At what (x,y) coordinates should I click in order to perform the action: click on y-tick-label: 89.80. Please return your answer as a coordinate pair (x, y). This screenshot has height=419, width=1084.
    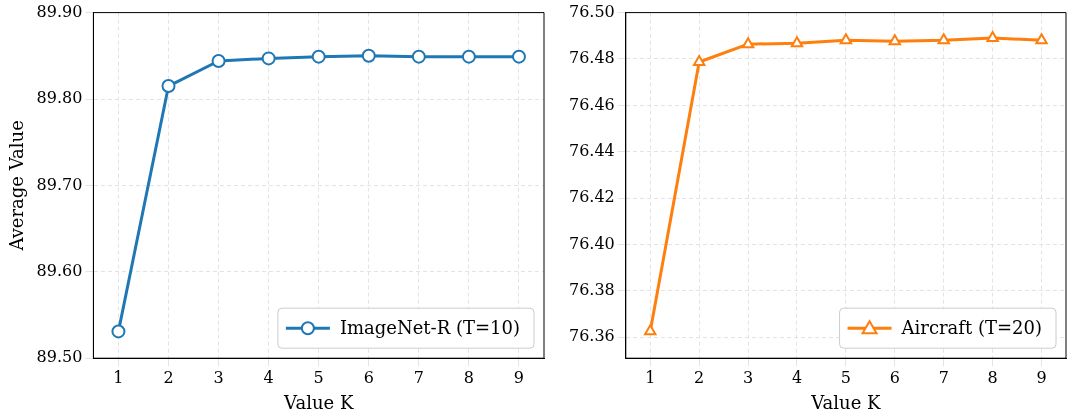
    Looking at the image, I should click on (59, 98).